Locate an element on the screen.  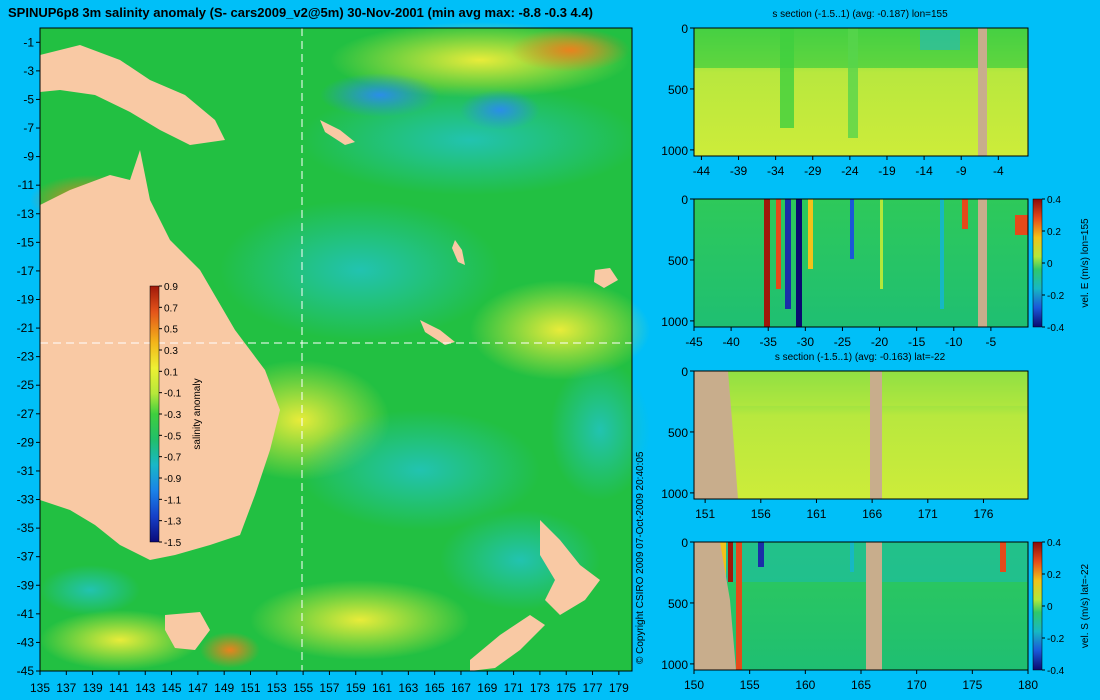
section-x-tick-label: -25 is located at coordinates (843, 342).